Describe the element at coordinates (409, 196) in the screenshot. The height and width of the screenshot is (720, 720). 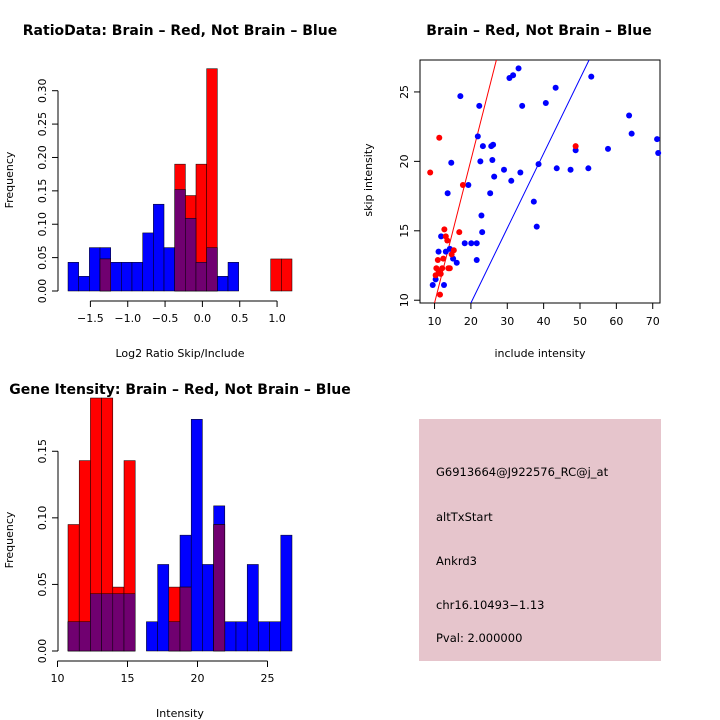
I see `scatter-y-axis: 10 15 20 25` at that location.